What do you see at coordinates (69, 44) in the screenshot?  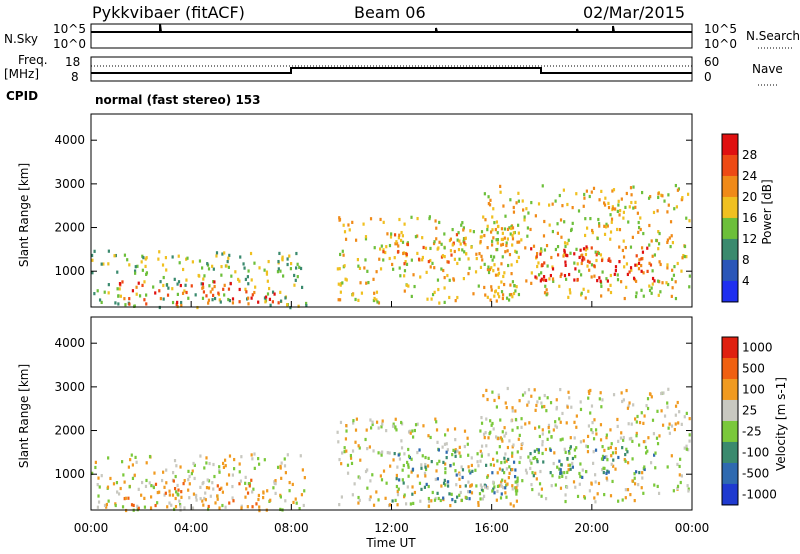 I see `sky-left-tick-bottom: 10^0` at bounding box center [69, 44].